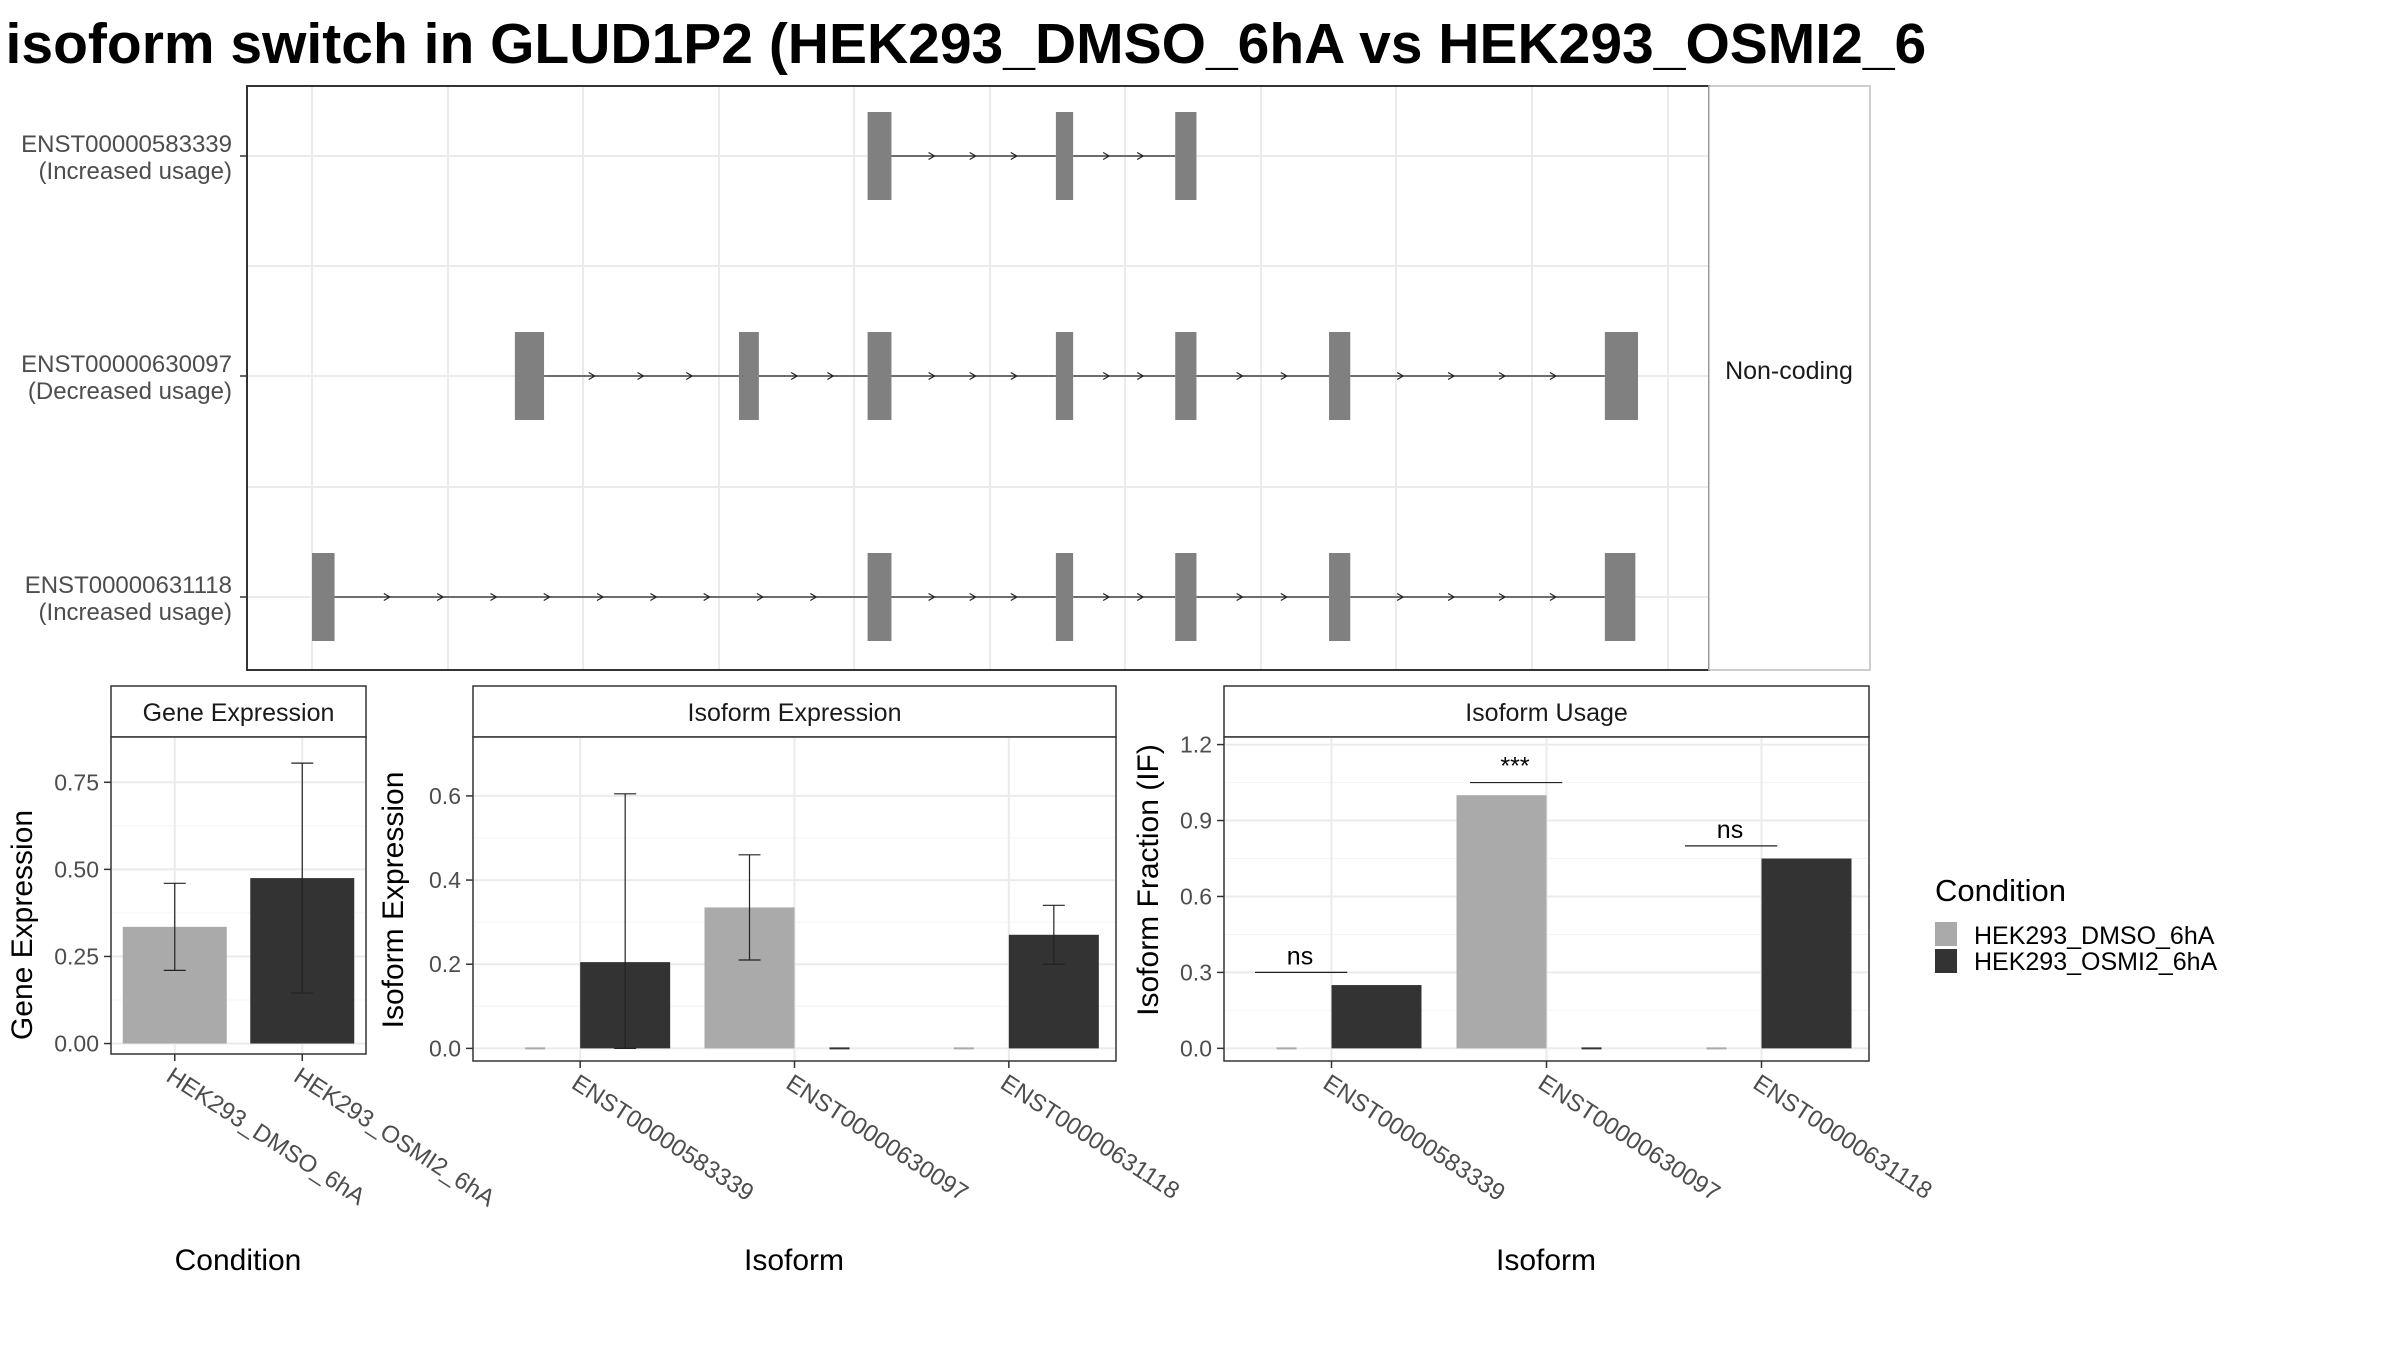  What do you see at coordinates (2096, 962) in the screenshot?
I see `legend-label-osmi2: HEK293_OSMI2_6hA` at bounding box center [2096, 962].